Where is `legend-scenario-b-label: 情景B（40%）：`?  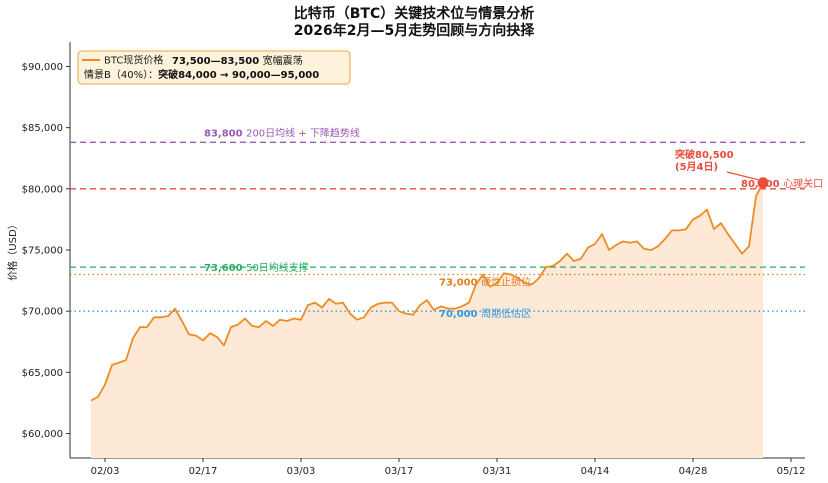 legend-scenario-b-label: 情景B（40%）： is located at coordinates (121, 74).